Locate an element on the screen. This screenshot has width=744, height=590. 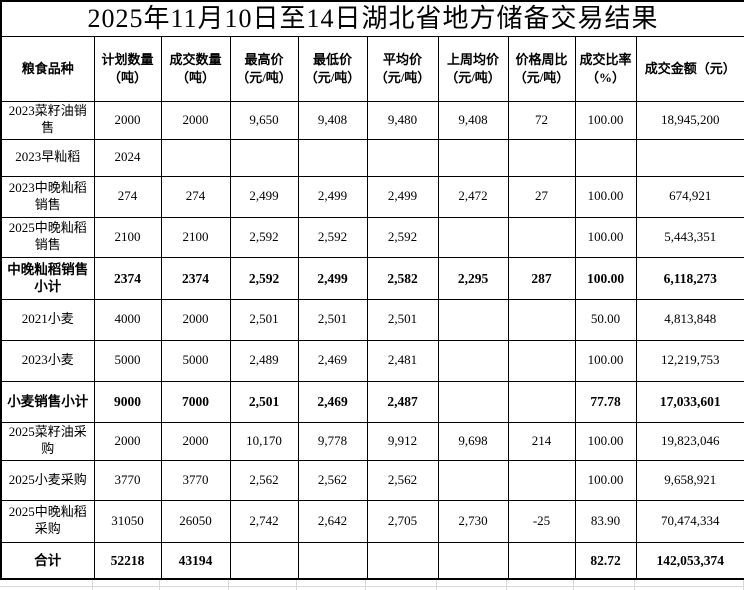
value-cell: 2,469 is located at coordinates (332, 401).